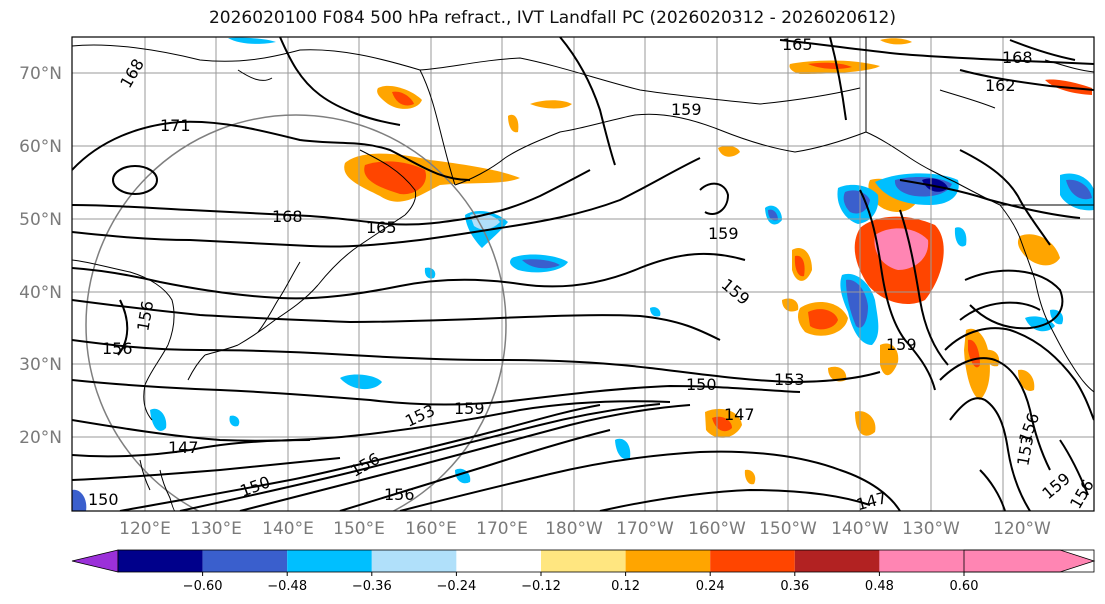  Describe the element at coordinates (502, 529) in the screenshot. I see `lon-label: 170°E` at that location.